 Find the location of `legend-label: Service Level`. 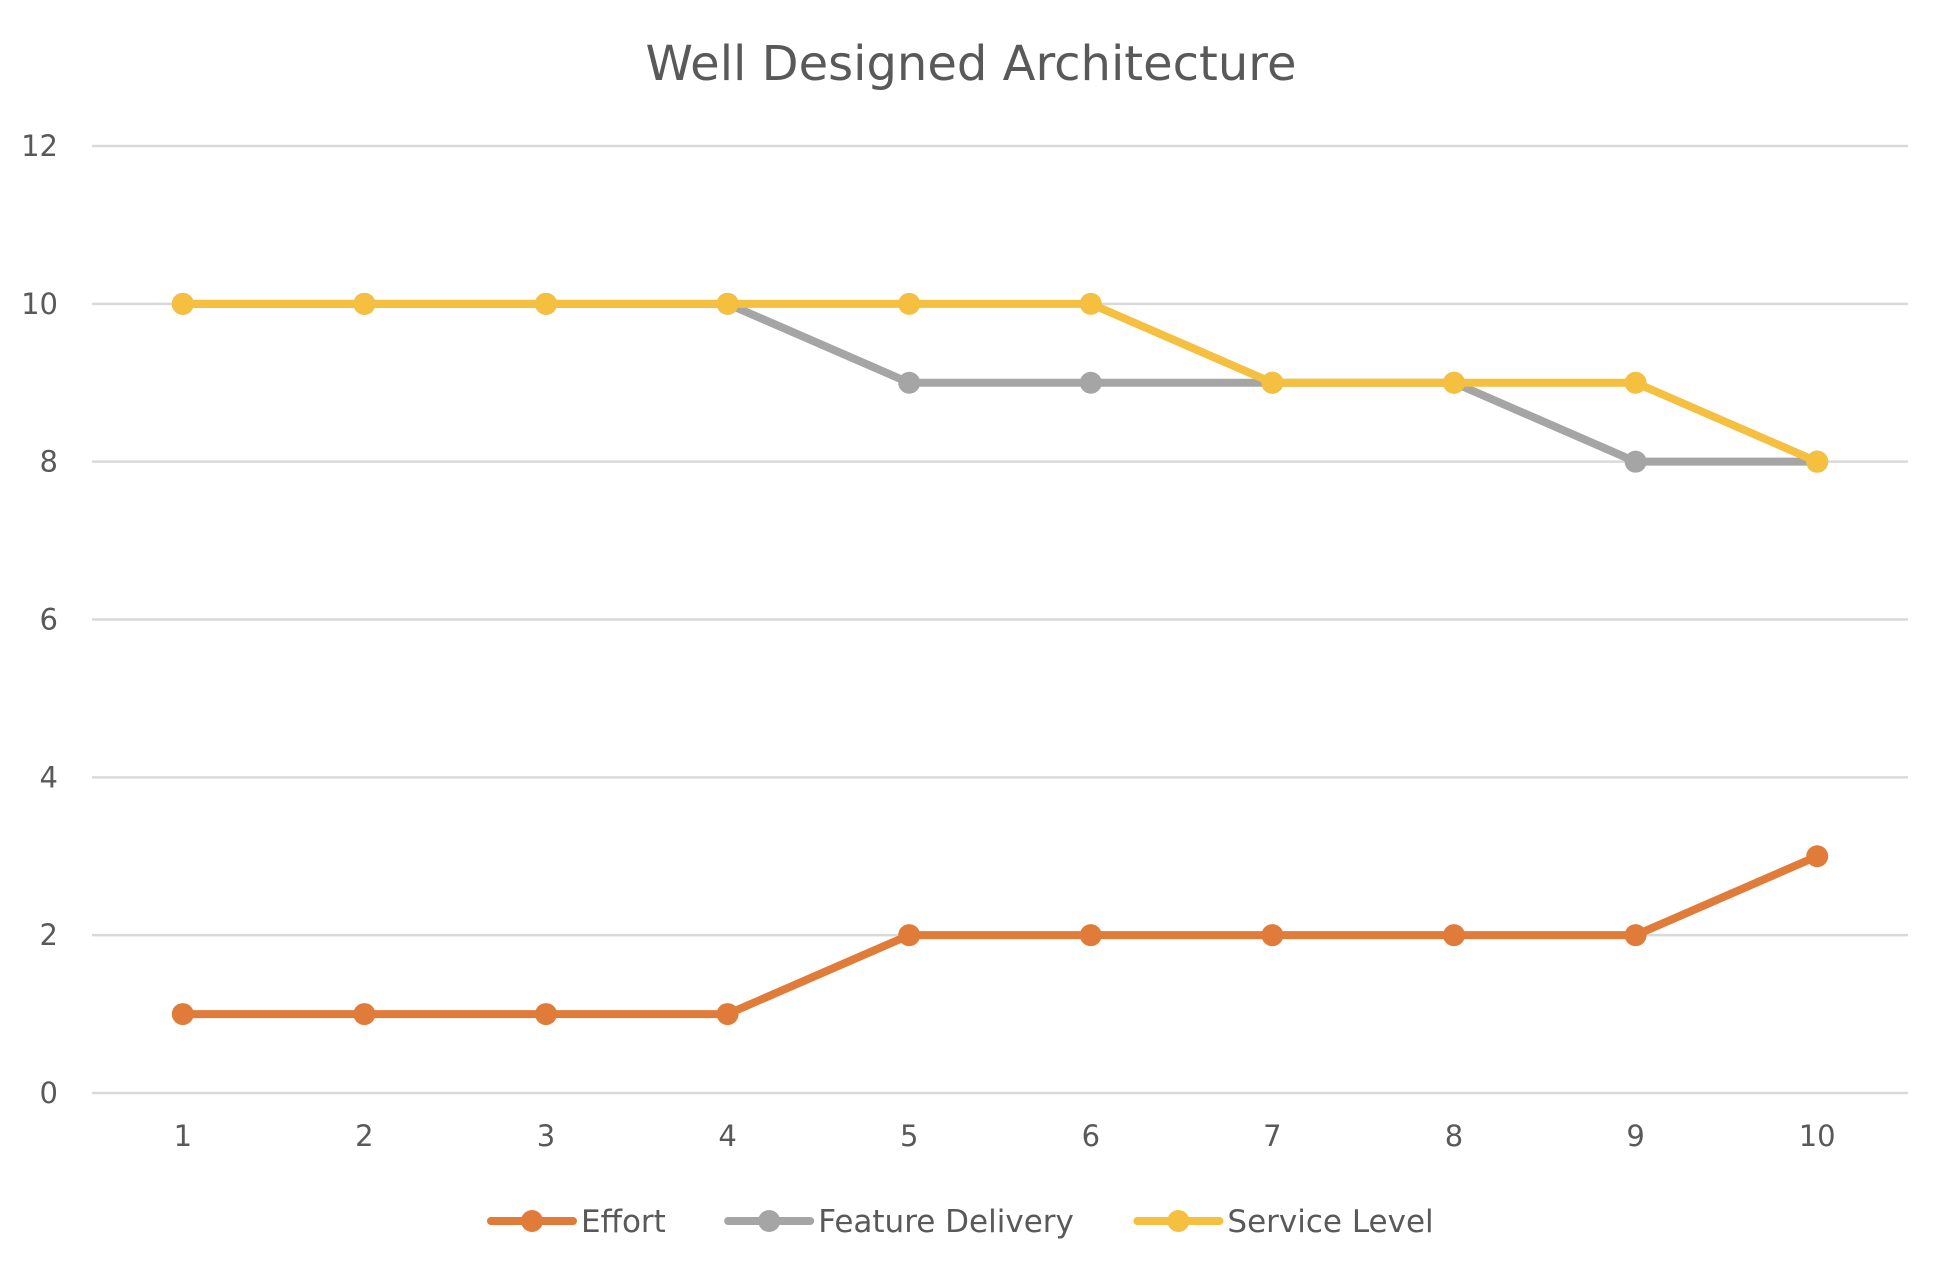

legend-label: Service Level is located at coordinates (1330, 1222).